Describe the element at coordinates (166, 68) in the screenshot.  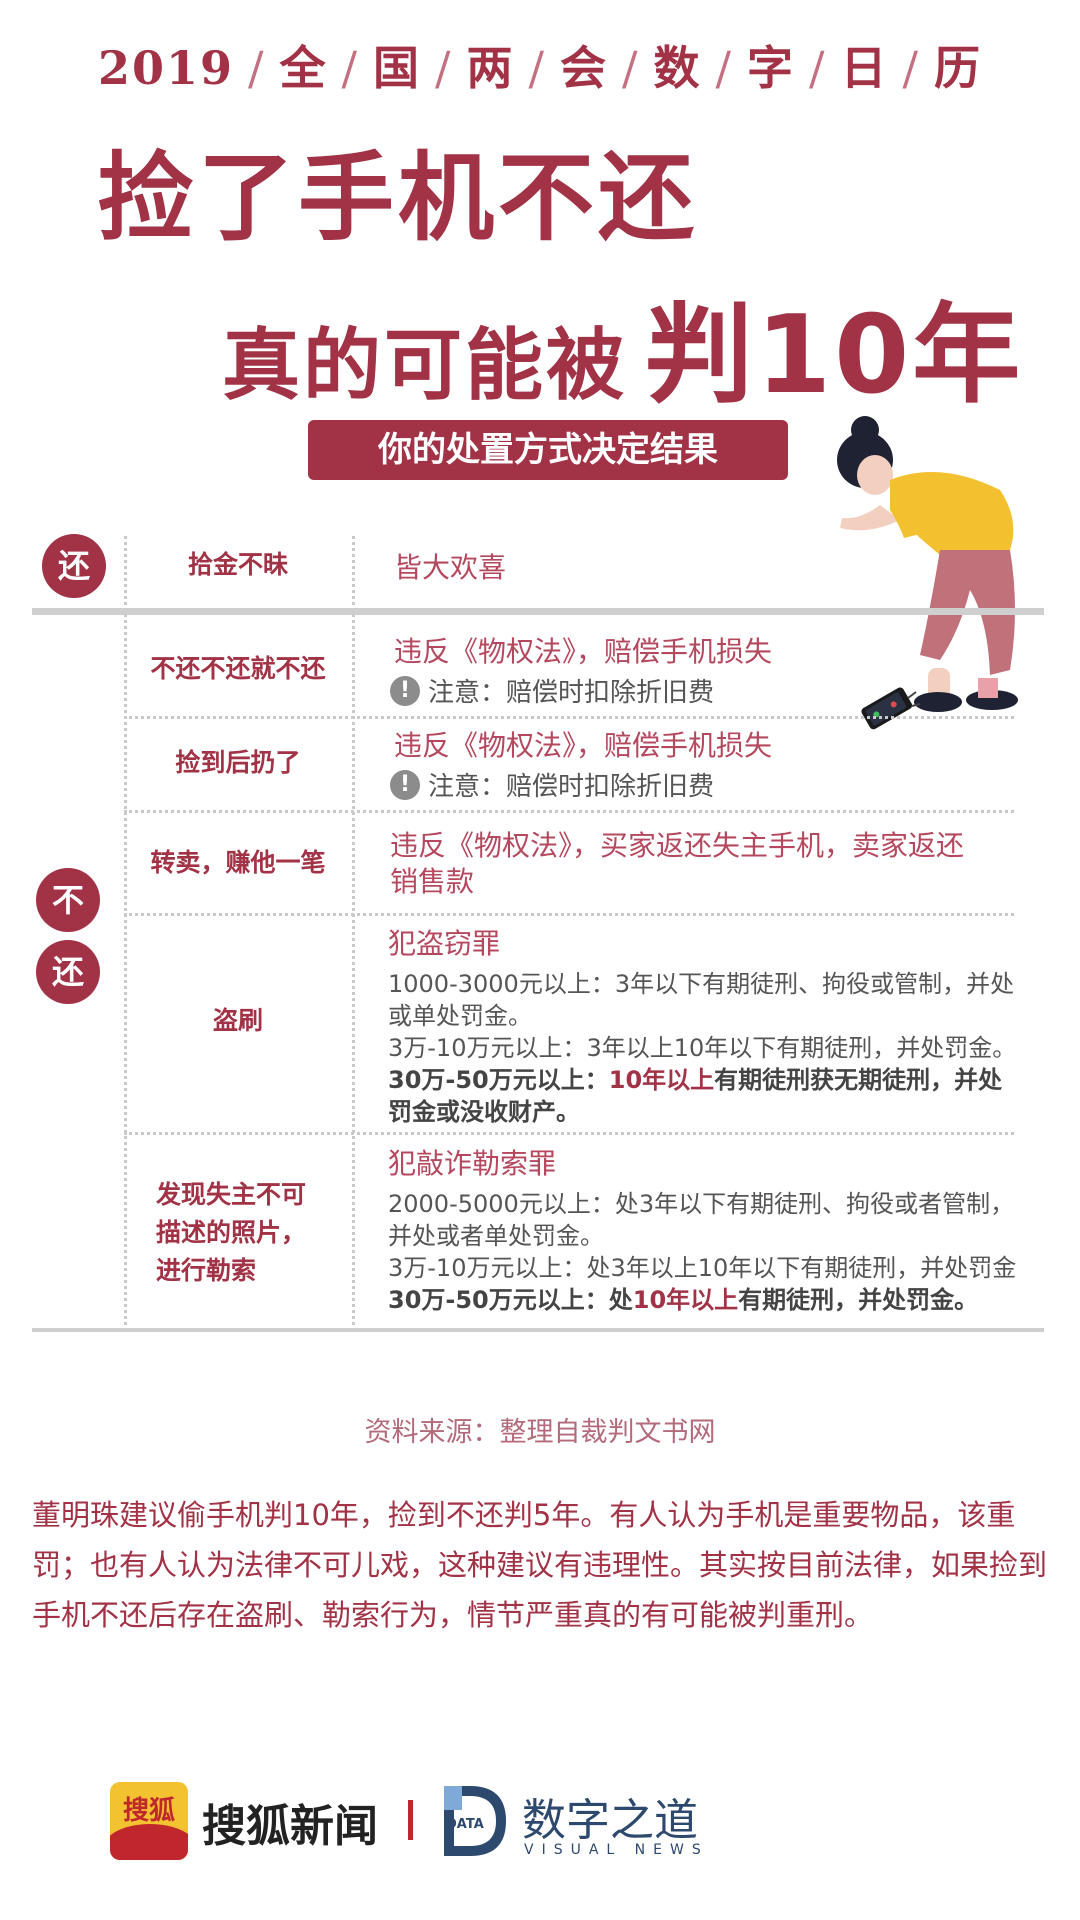
I see `calendar-year: 2019` at that location.